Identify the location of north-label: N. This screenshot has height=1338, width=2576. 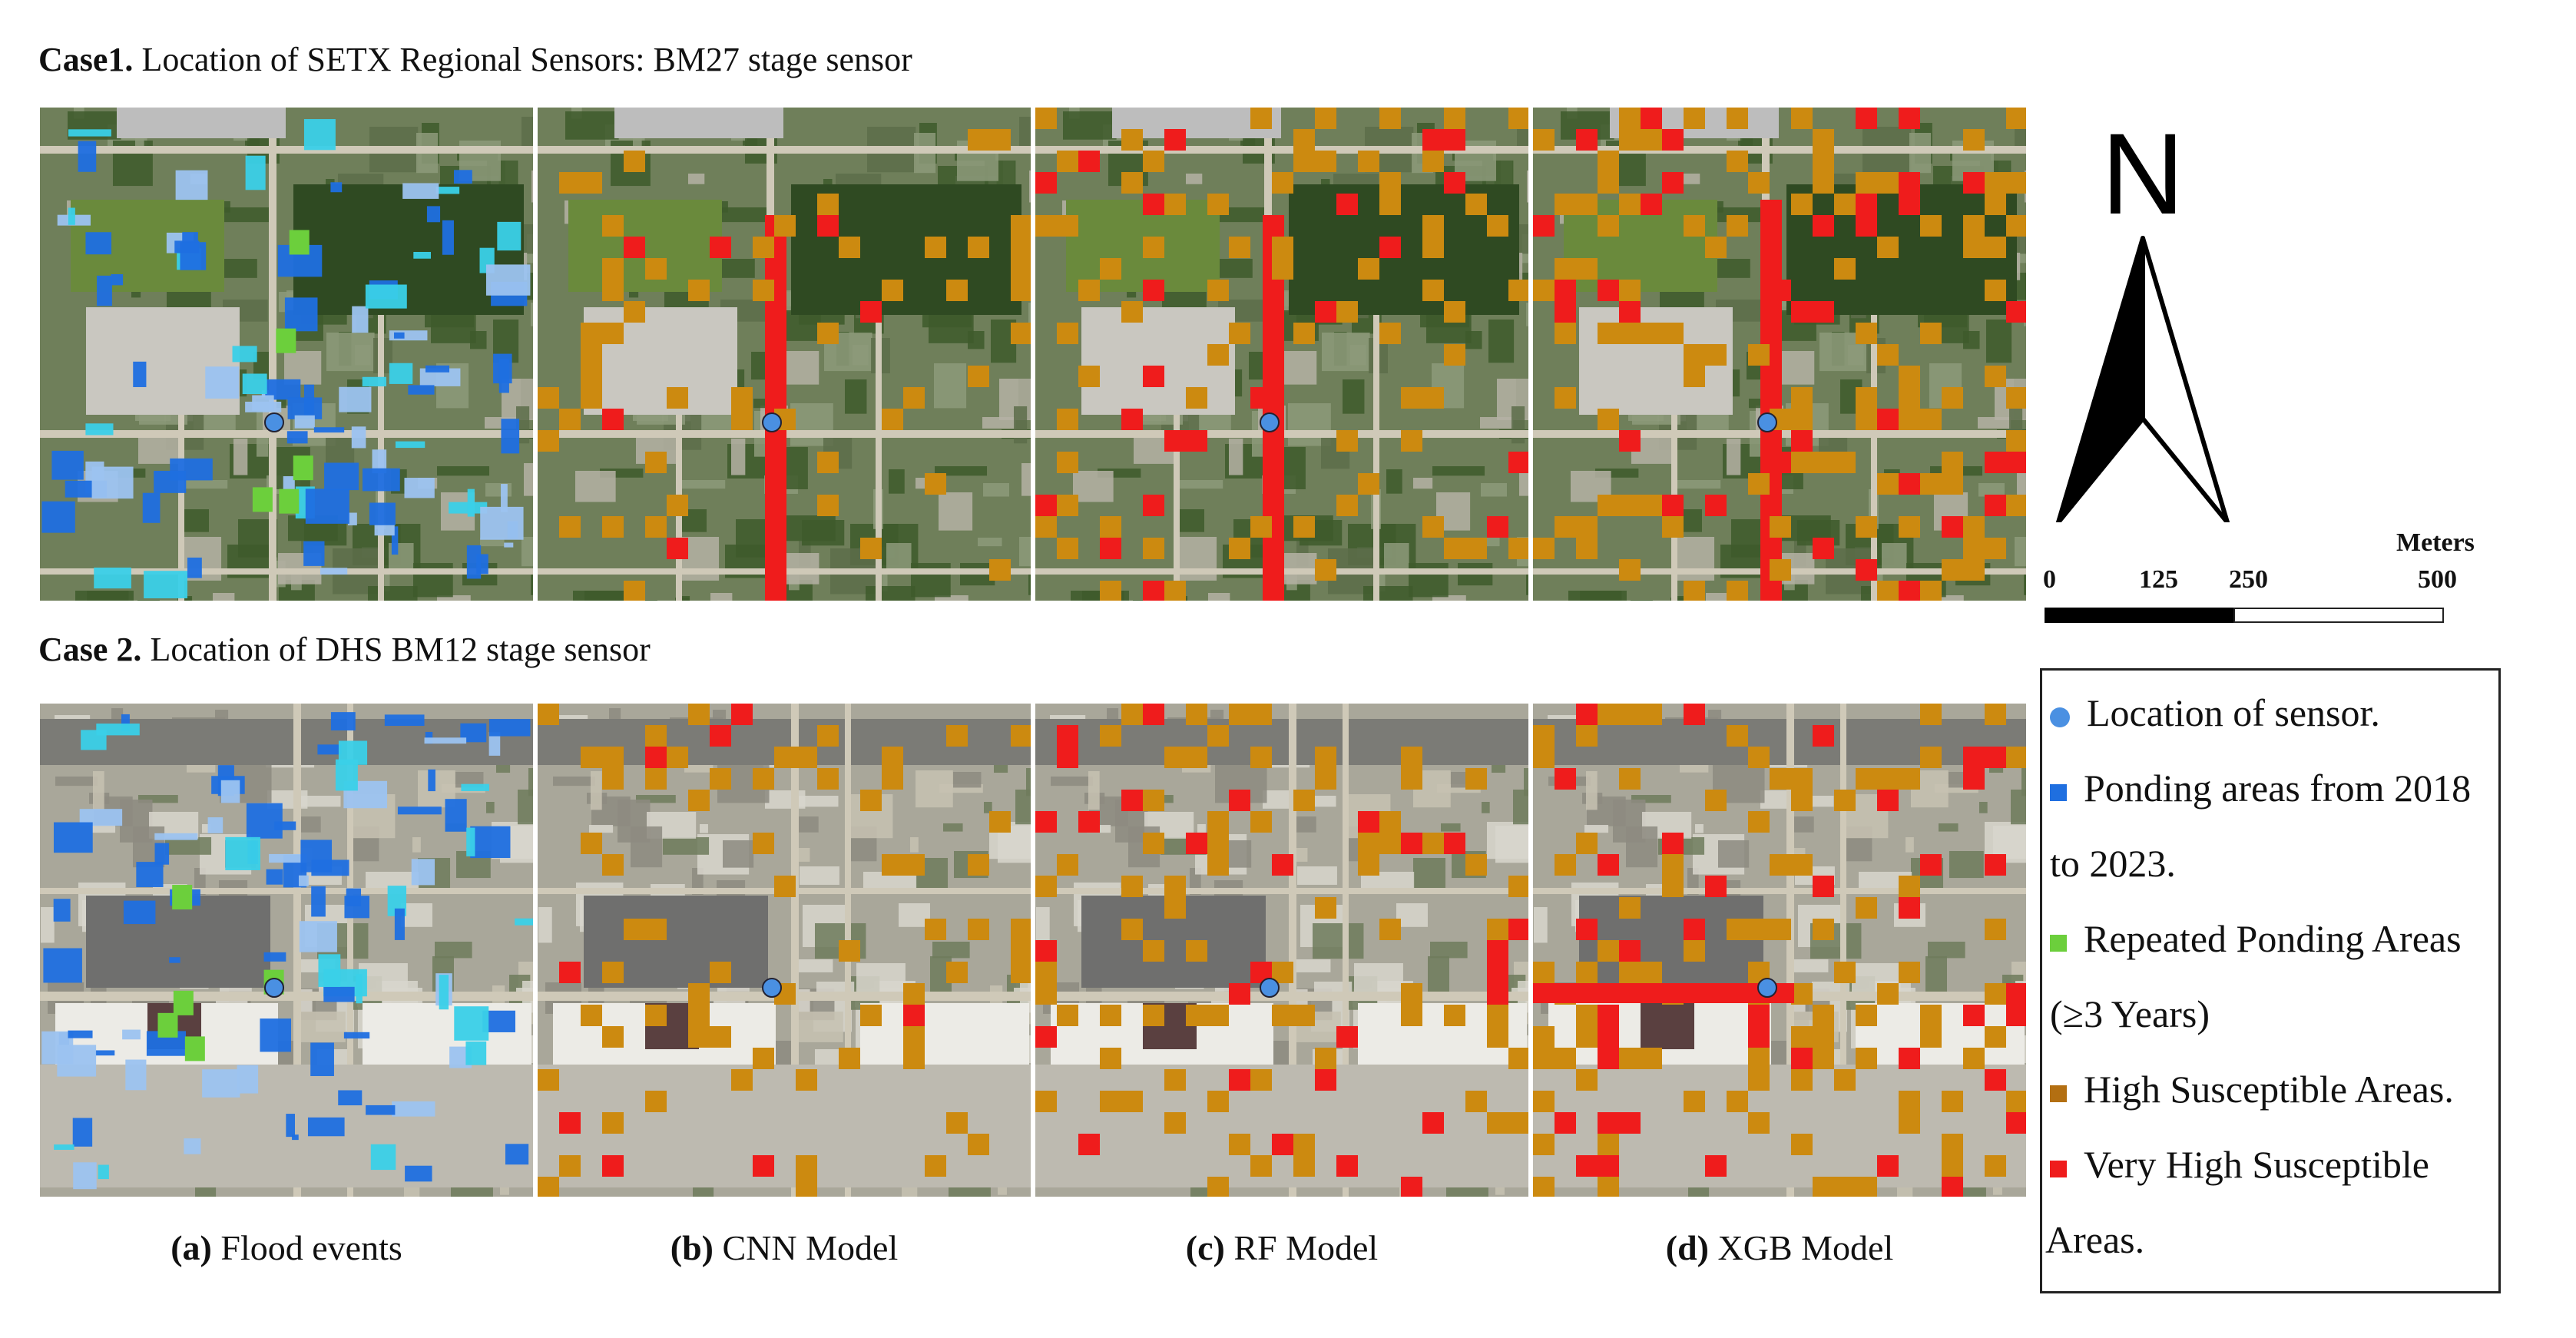
(2142, 180).